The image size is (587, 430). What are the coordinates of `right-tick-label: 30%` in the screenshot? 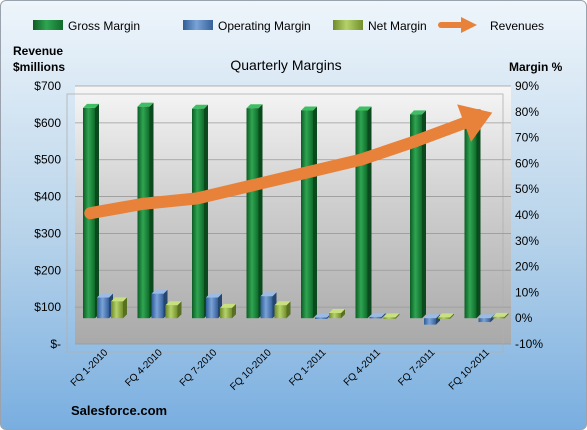 It's located at (527, 241).